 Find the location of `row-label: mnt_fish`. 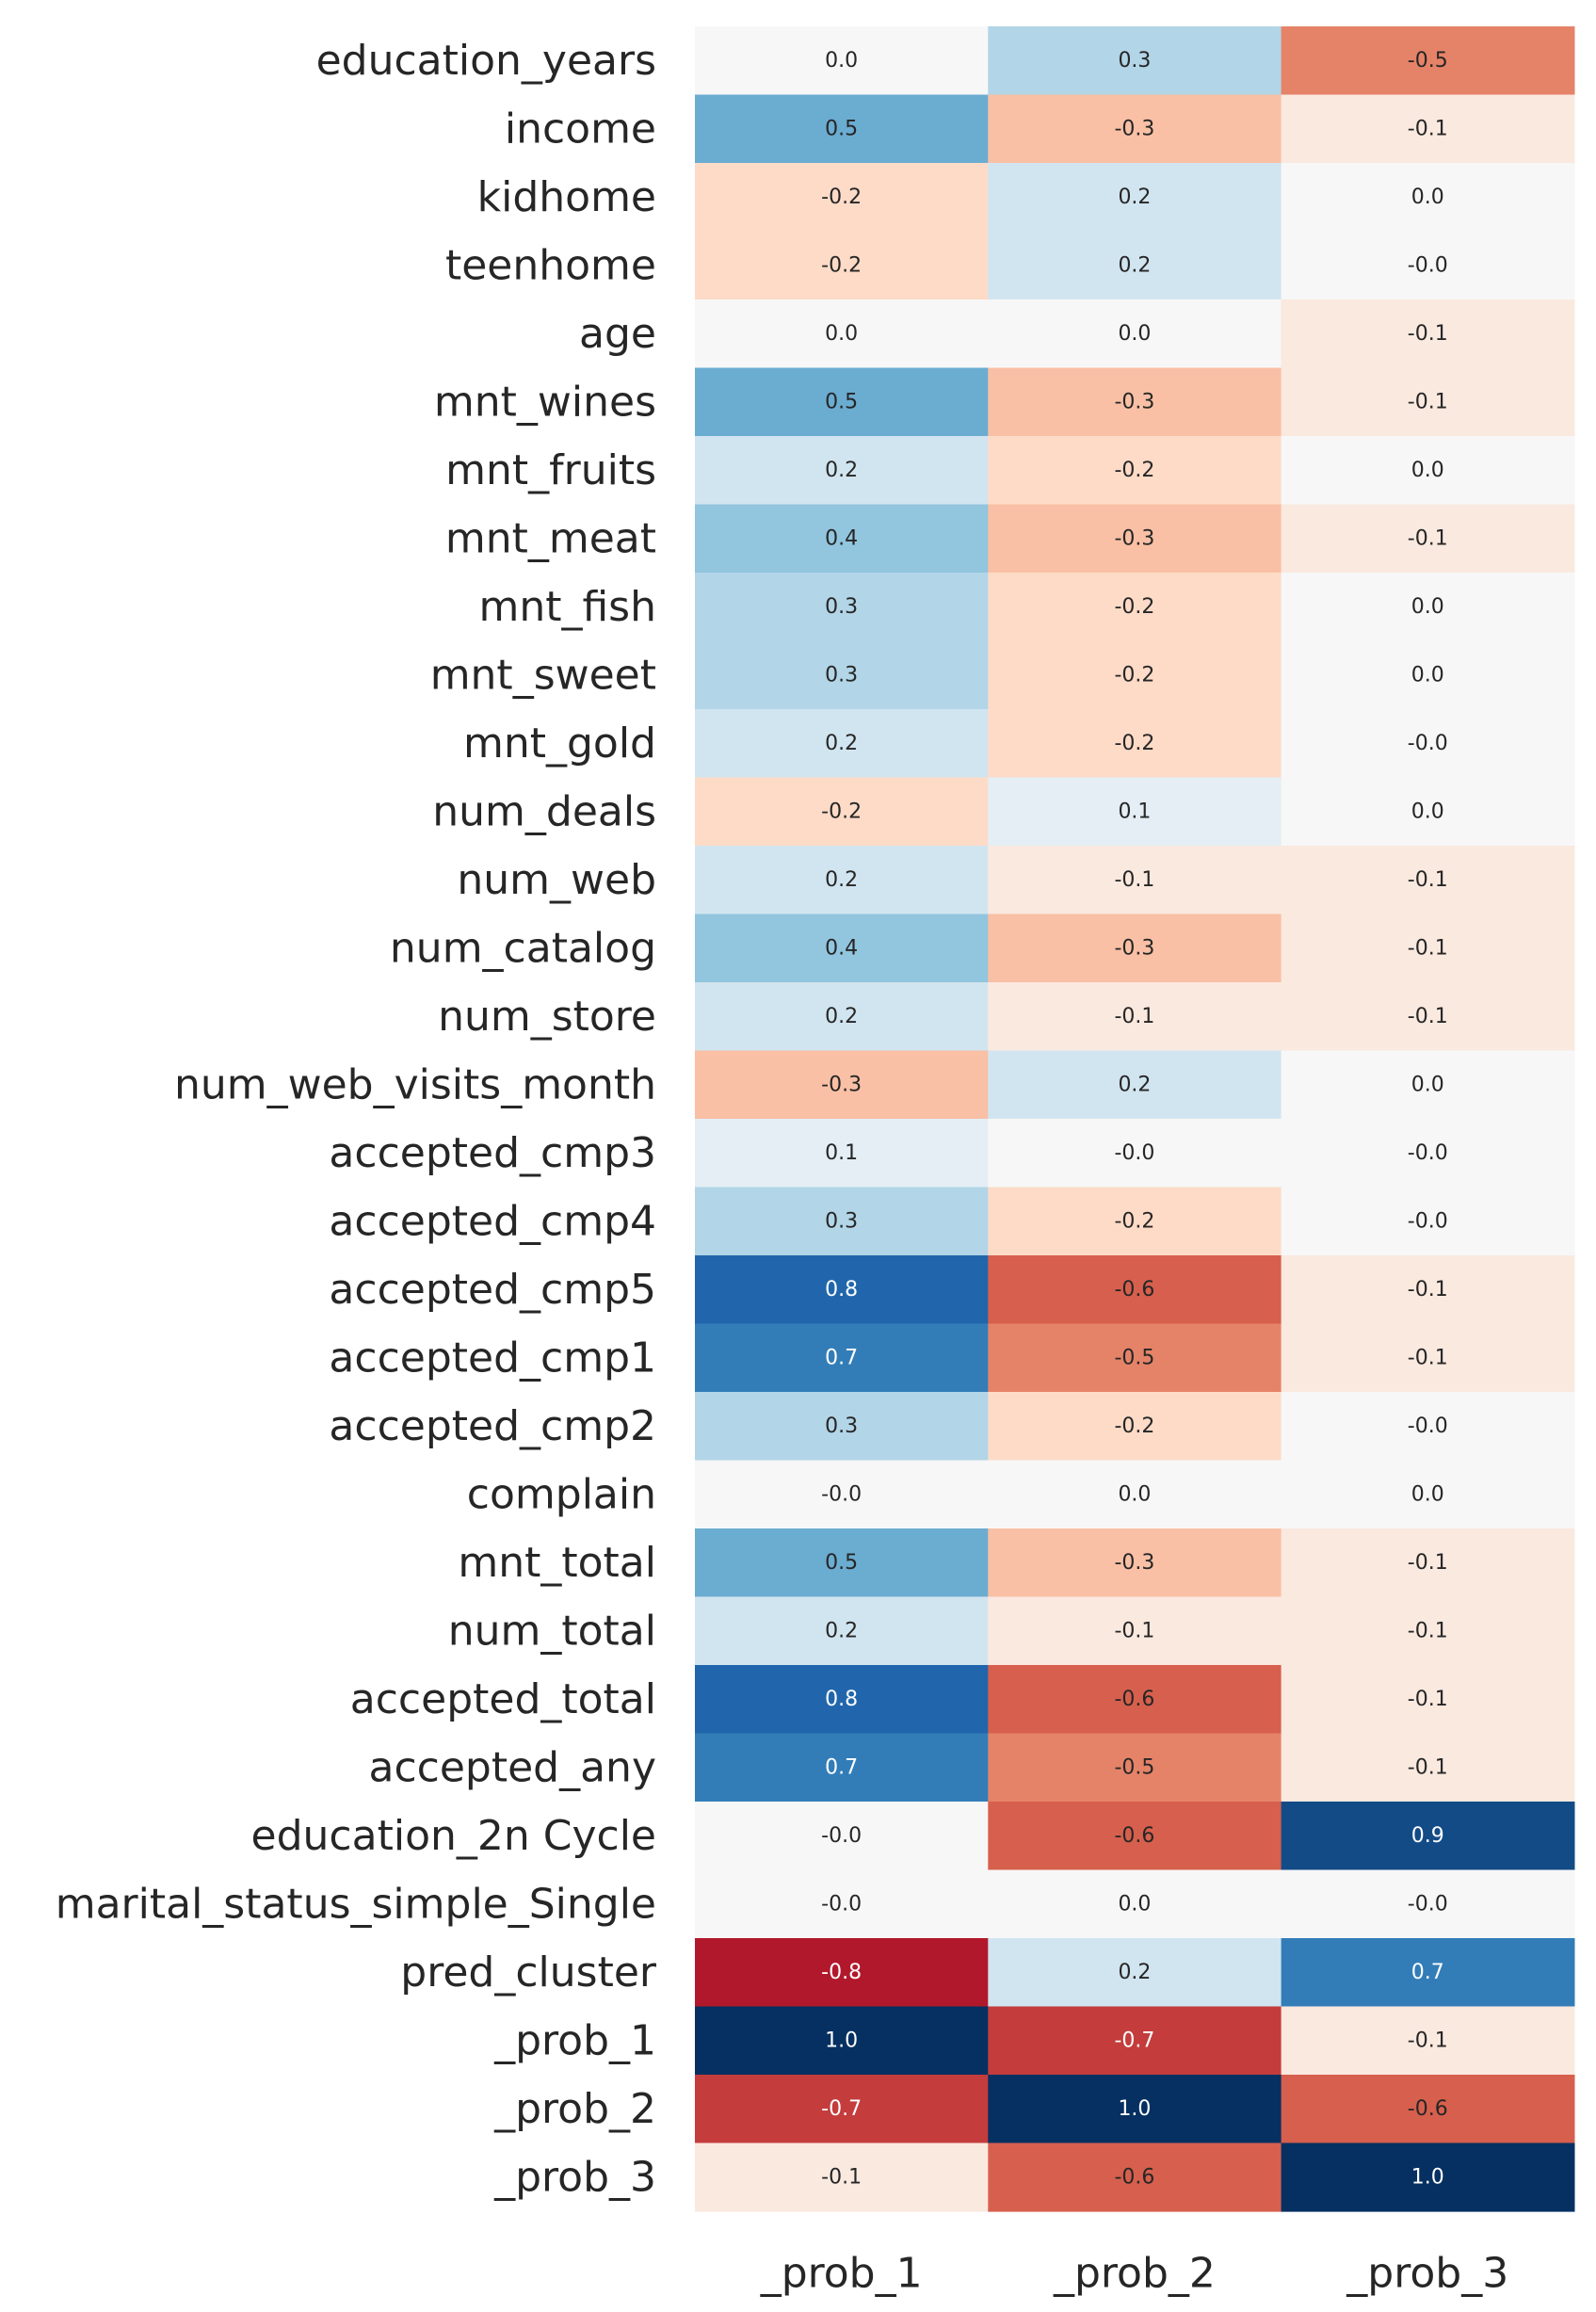

row-label: mnt_fish is located at coordinates (567, 607).